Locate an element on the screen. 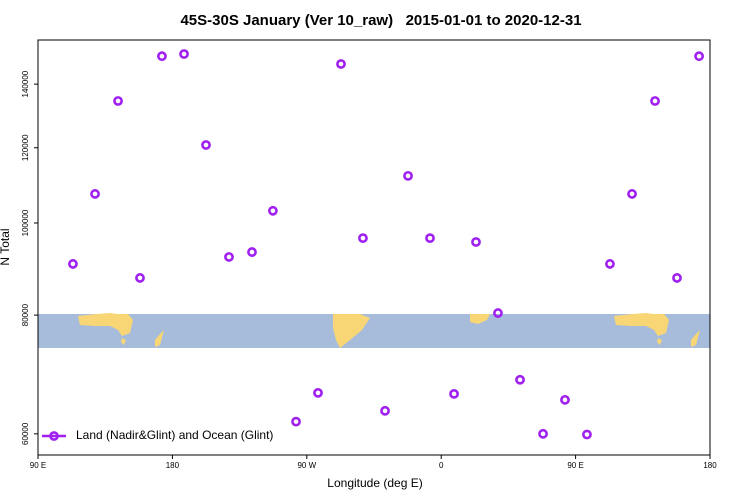 This screenshot has width=750, height=500. y-tick-label: 80000 is located at coordinates (25, 314).